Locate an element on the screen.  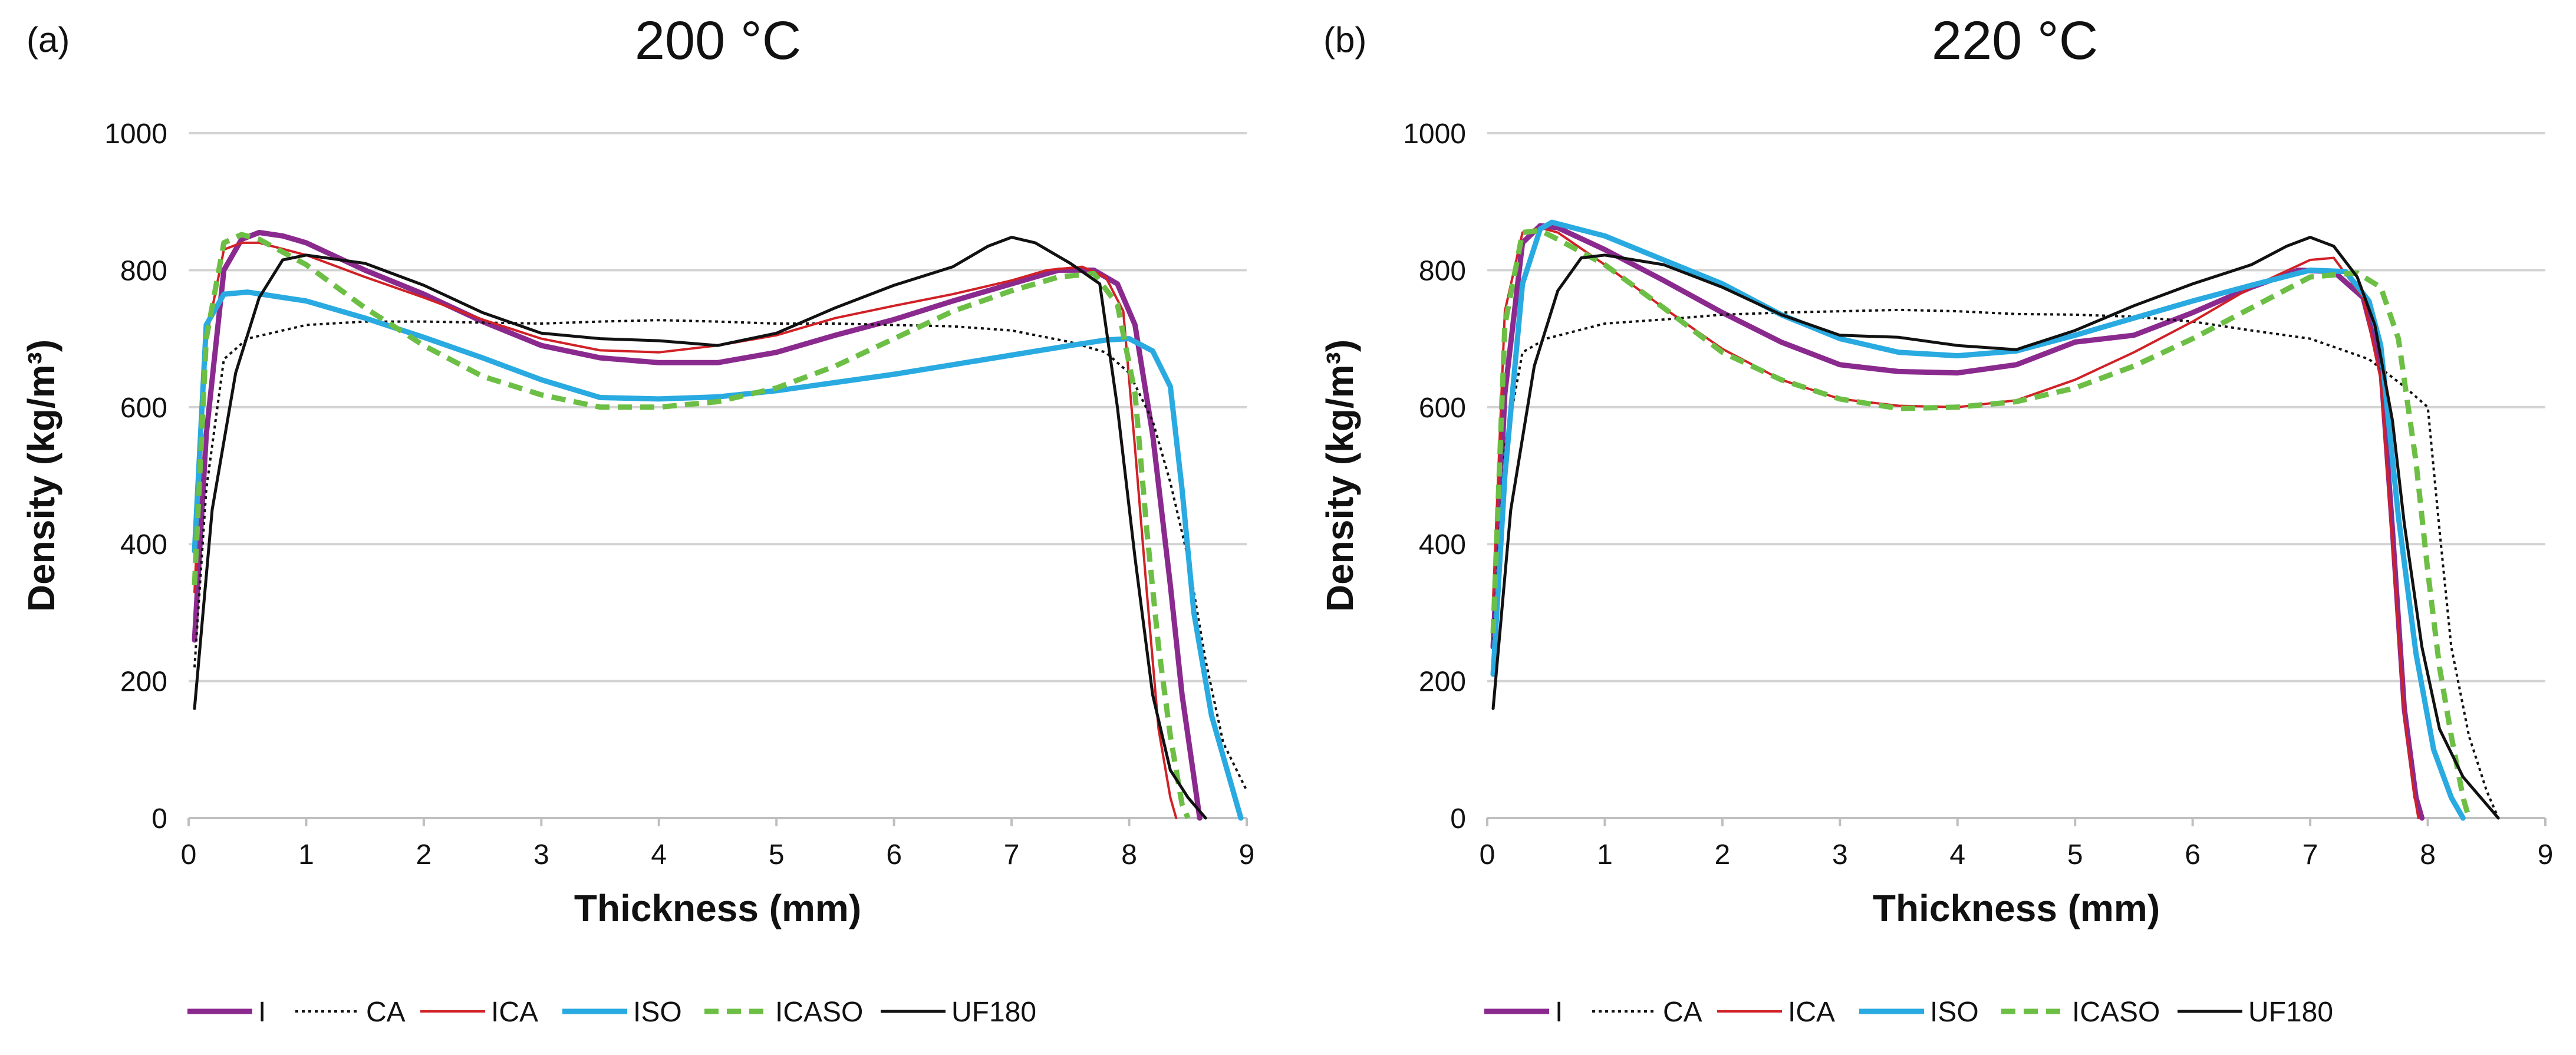
chart-title: 220 °C is located at coordinates (2015, 41).